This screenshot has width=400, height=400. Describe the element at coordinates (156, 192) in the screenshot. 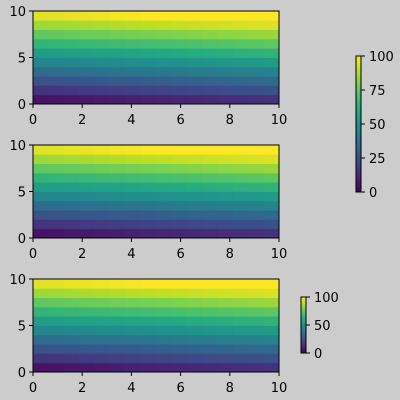

I see `heatmap-cells` at that location.